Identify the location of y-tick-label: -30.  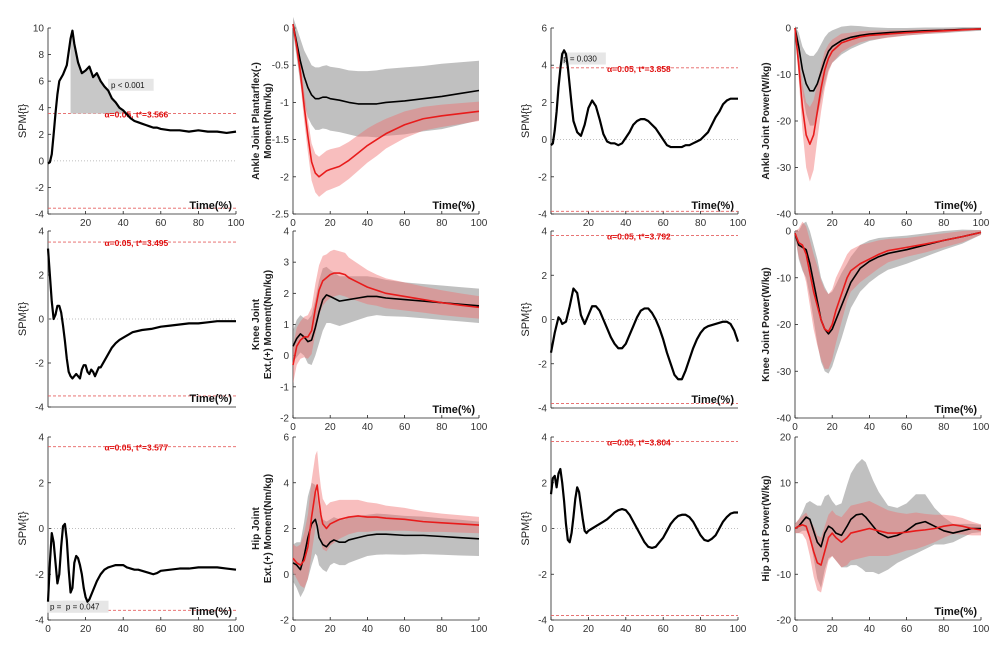
(784, 168).